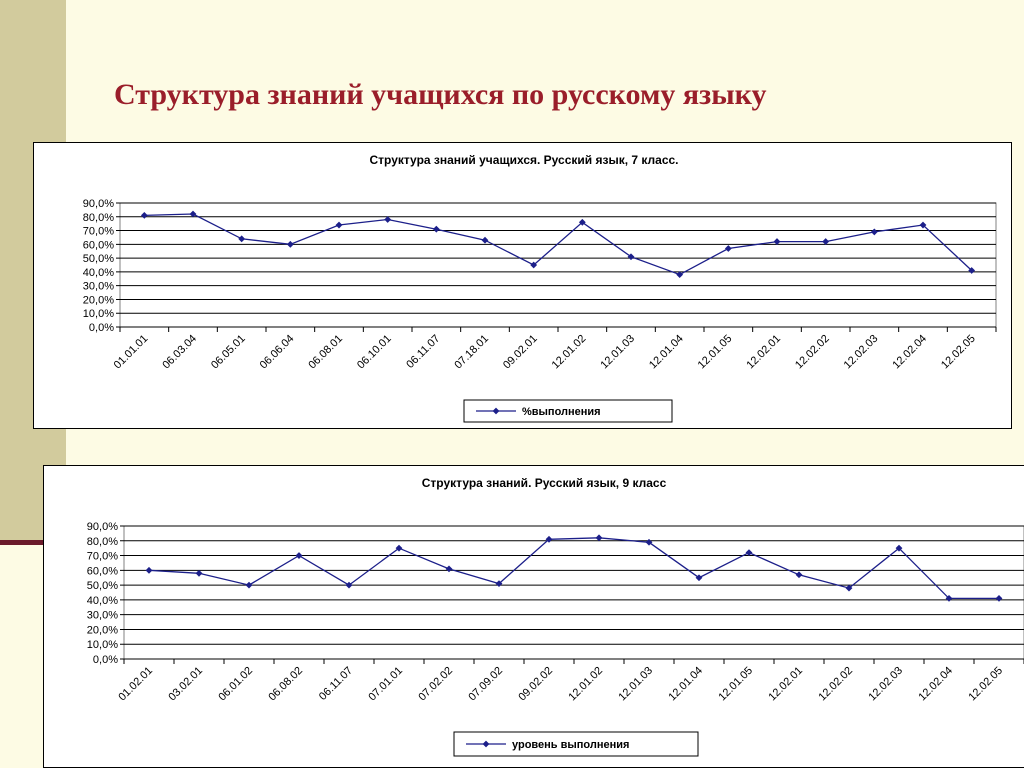 This screenshot has width=1024, height=768. I want to click on legend-box, so click(568, 411).